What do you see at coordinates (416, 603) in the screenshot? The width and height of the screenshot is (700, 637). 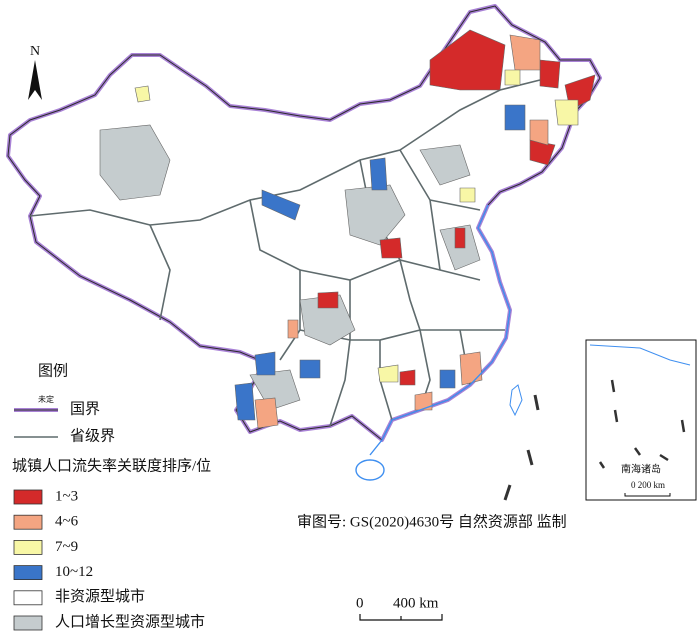 I see `scale-end: 400 km` at bounding box center [416, 603].